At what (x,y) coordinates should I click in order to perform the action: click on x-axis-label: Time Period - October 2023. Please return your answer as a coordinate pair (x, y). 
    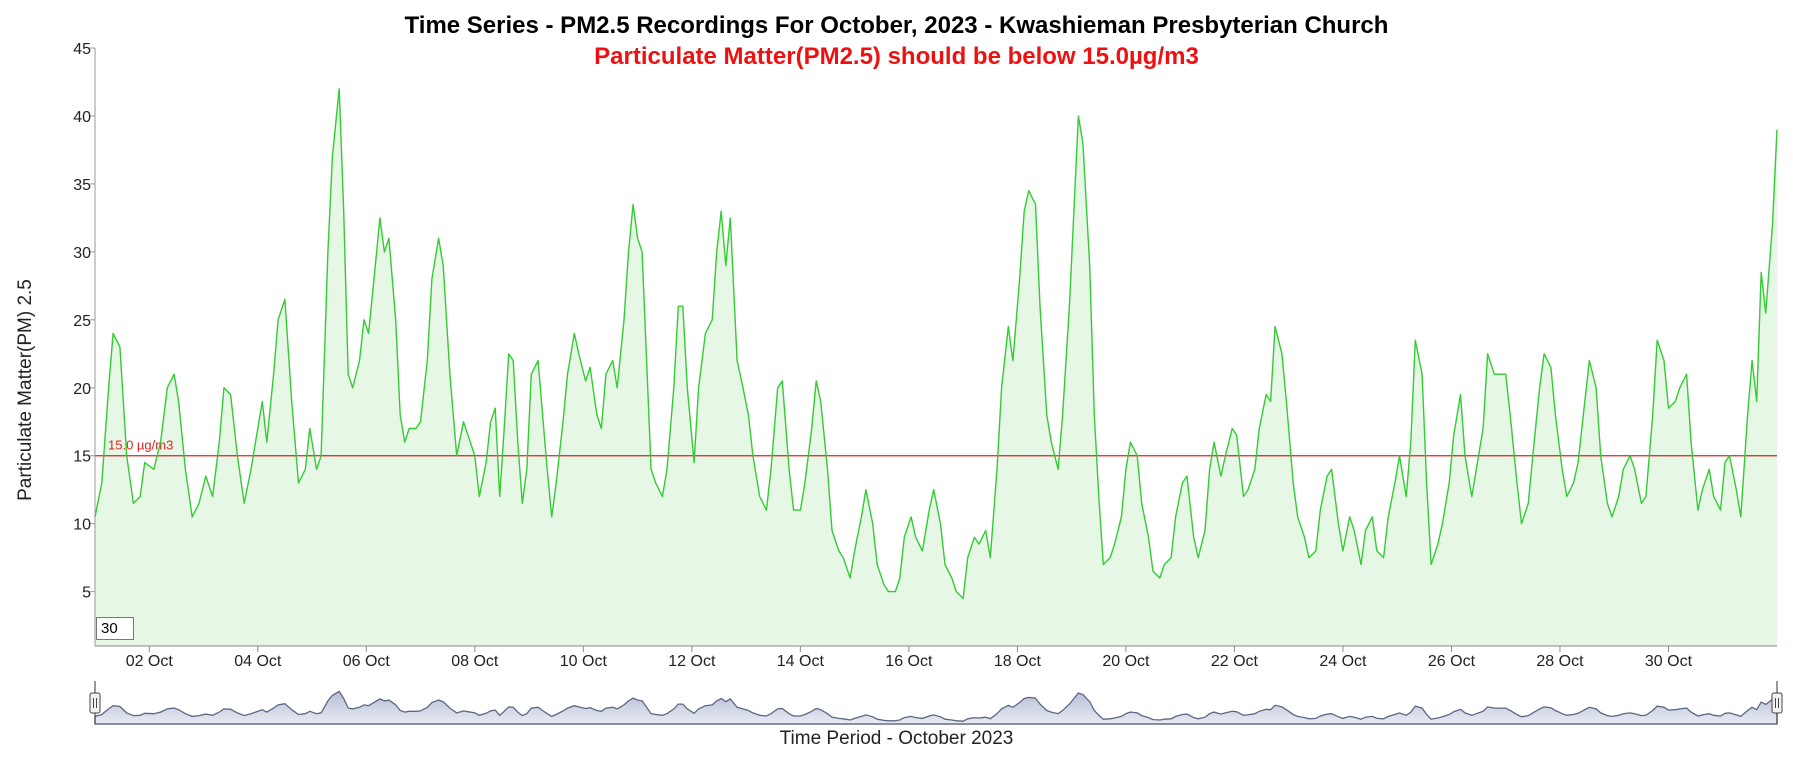
    Looking at the image, I should click on (896, 738).